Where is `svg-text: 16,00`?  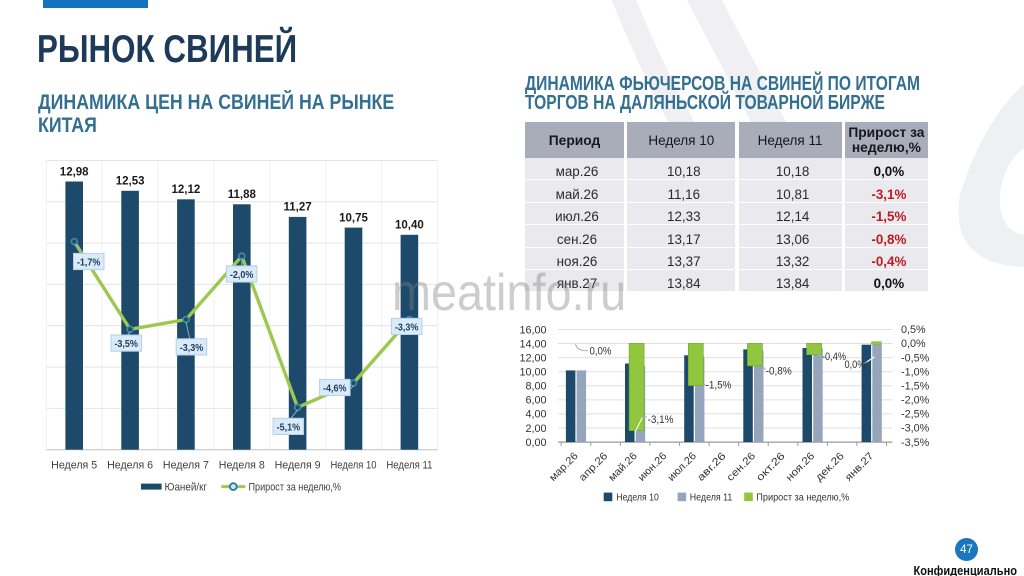 svg-text: 16,00 is located at coordinates (532, 330).